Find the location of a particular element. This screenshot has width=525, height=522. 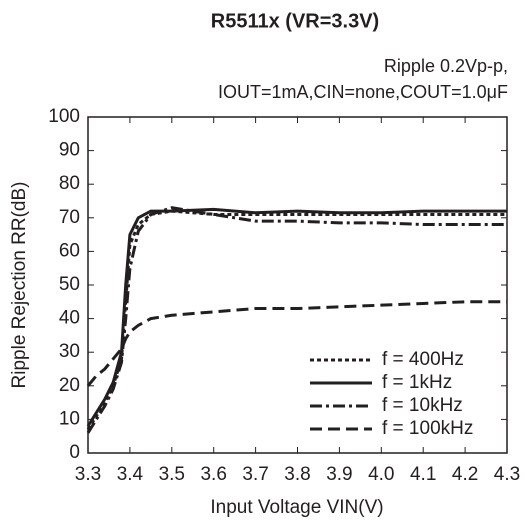

subtitle: IOUT=1mA,CIN=none,COUT=1.0μF is located at coordinates (363, 92).